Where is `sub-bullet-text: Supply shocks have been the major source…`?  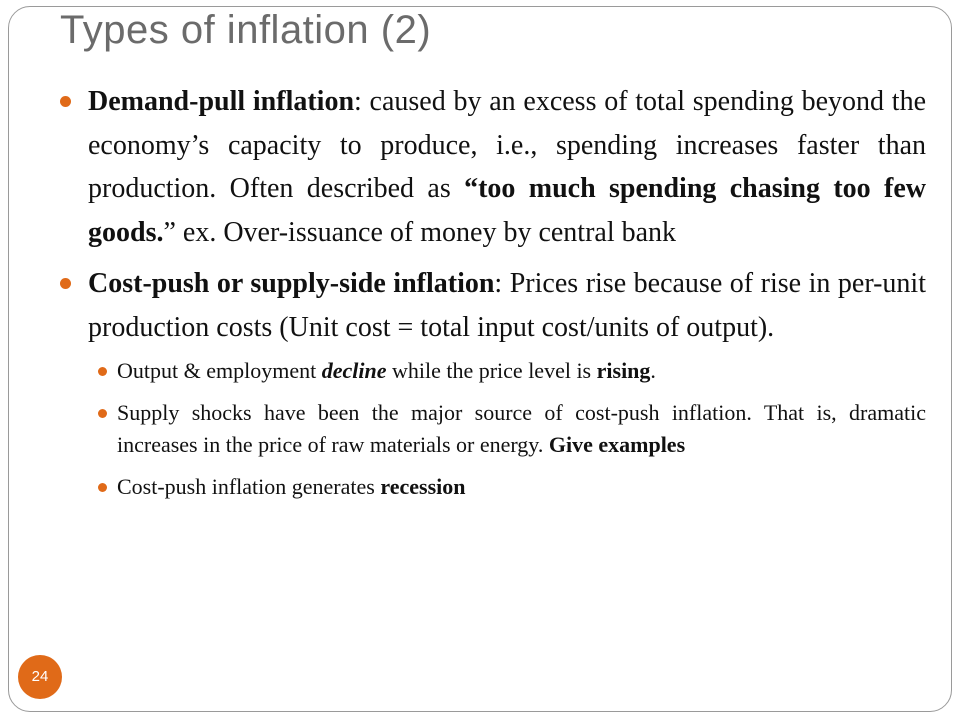
sub-bullet-text: Supply shocks have been the major source… is located at coordinates (521, 428).